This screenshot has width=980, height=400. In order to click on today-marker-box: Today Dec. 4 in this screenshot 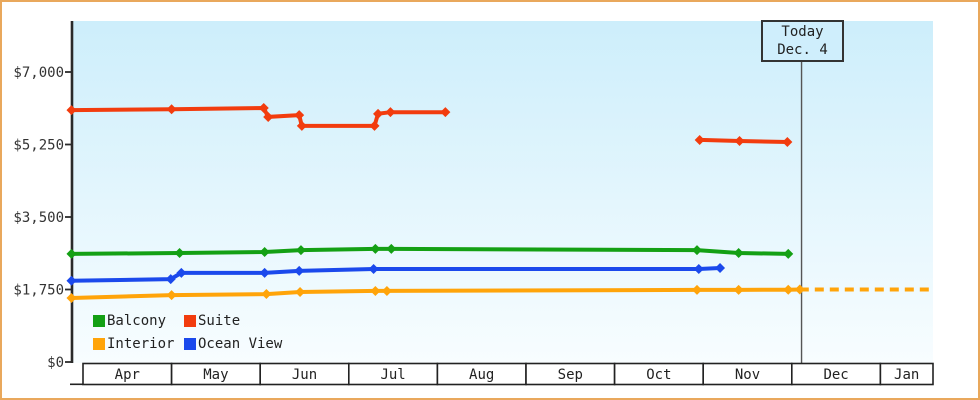, I will do `click(802, 41)`.